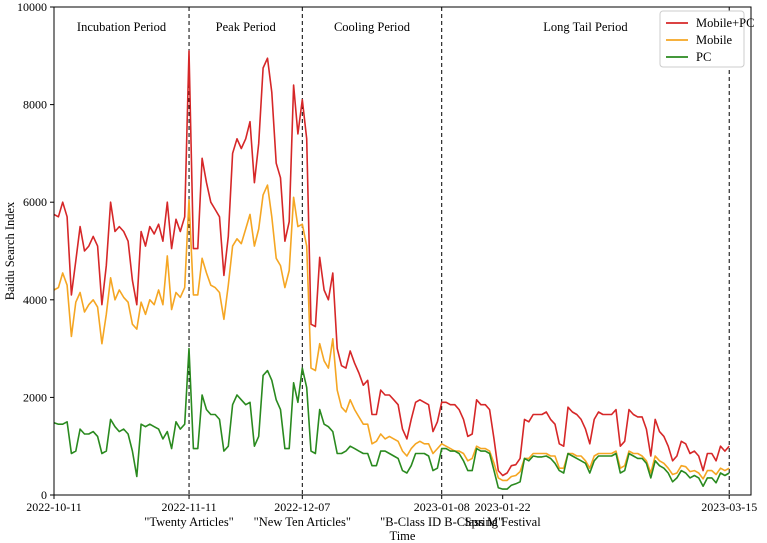  Describe the element at coordinates (729, 507) in the screenshot. I see `x-tick-label: 2023-03-15` at that location.